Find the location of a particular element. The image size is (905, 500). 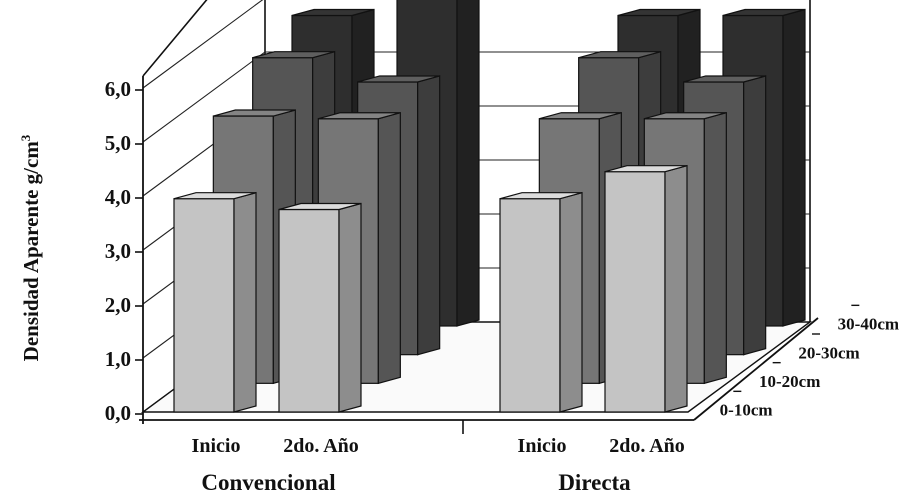

y-tick-label: 1,0 is located at coordinates (118, 359).